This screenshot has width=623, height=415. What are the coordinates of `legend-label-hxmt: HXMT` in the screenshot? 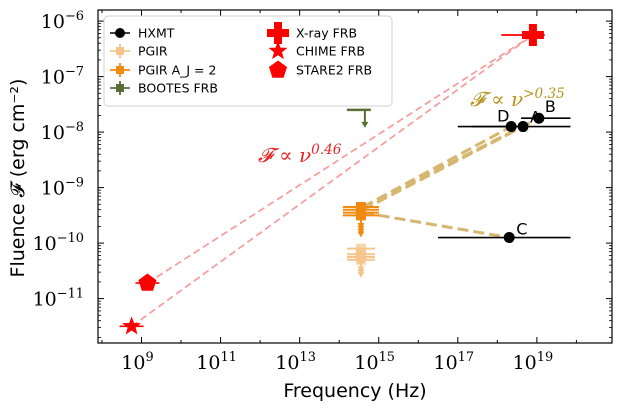 It's located at (156, 33).